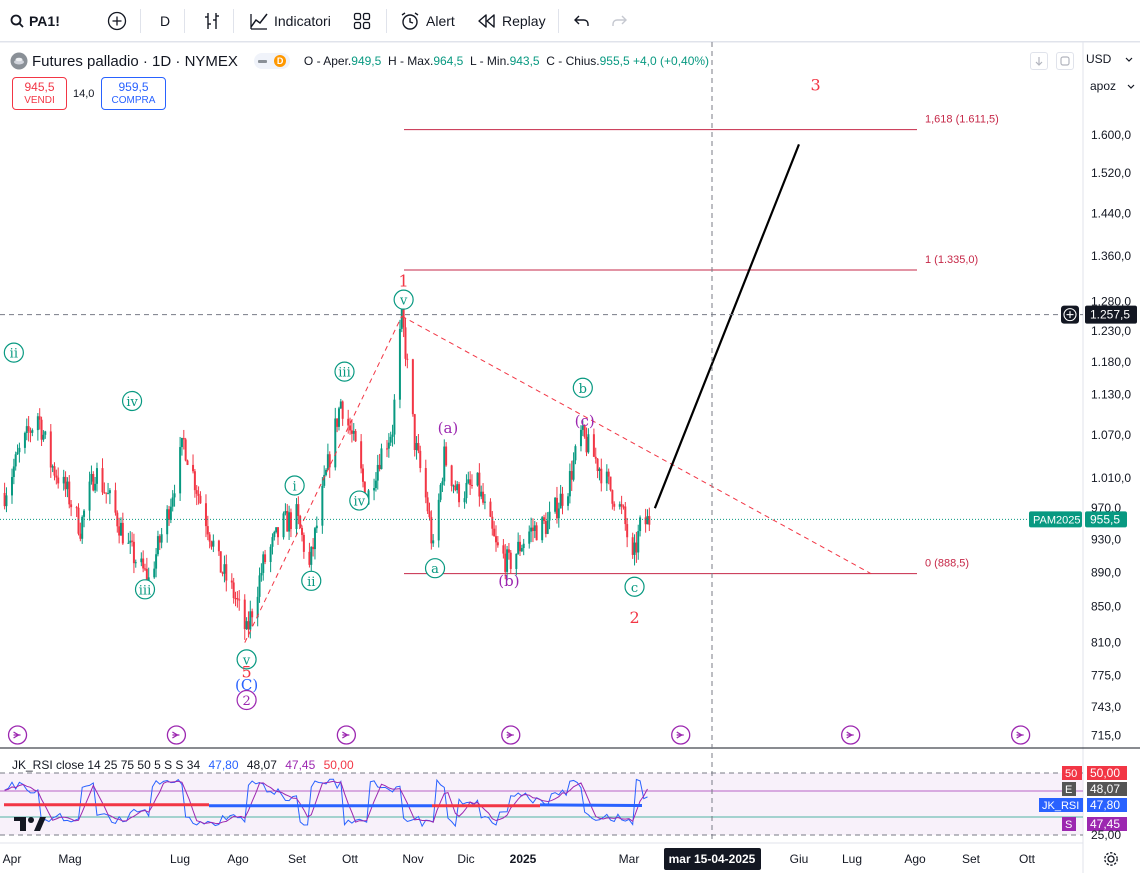  What do you see at coordinates (212, 21) in the screenshot?
I see `chart-type-button` at bounding box center [212, 21].